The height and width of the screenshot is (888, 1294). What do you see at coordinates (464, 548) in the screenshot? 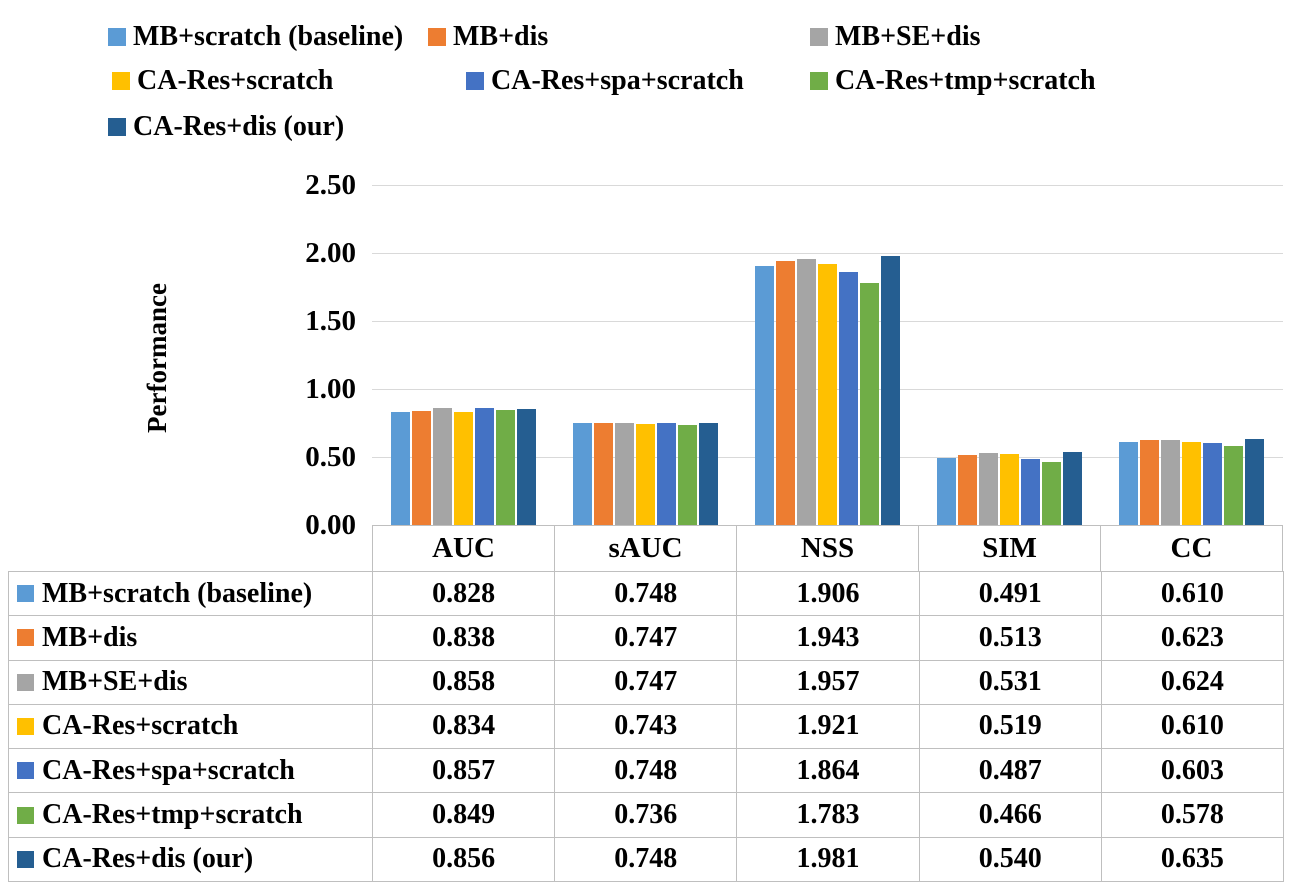
I see `table-header-auc: AUC` at bounding box center [464, 548].